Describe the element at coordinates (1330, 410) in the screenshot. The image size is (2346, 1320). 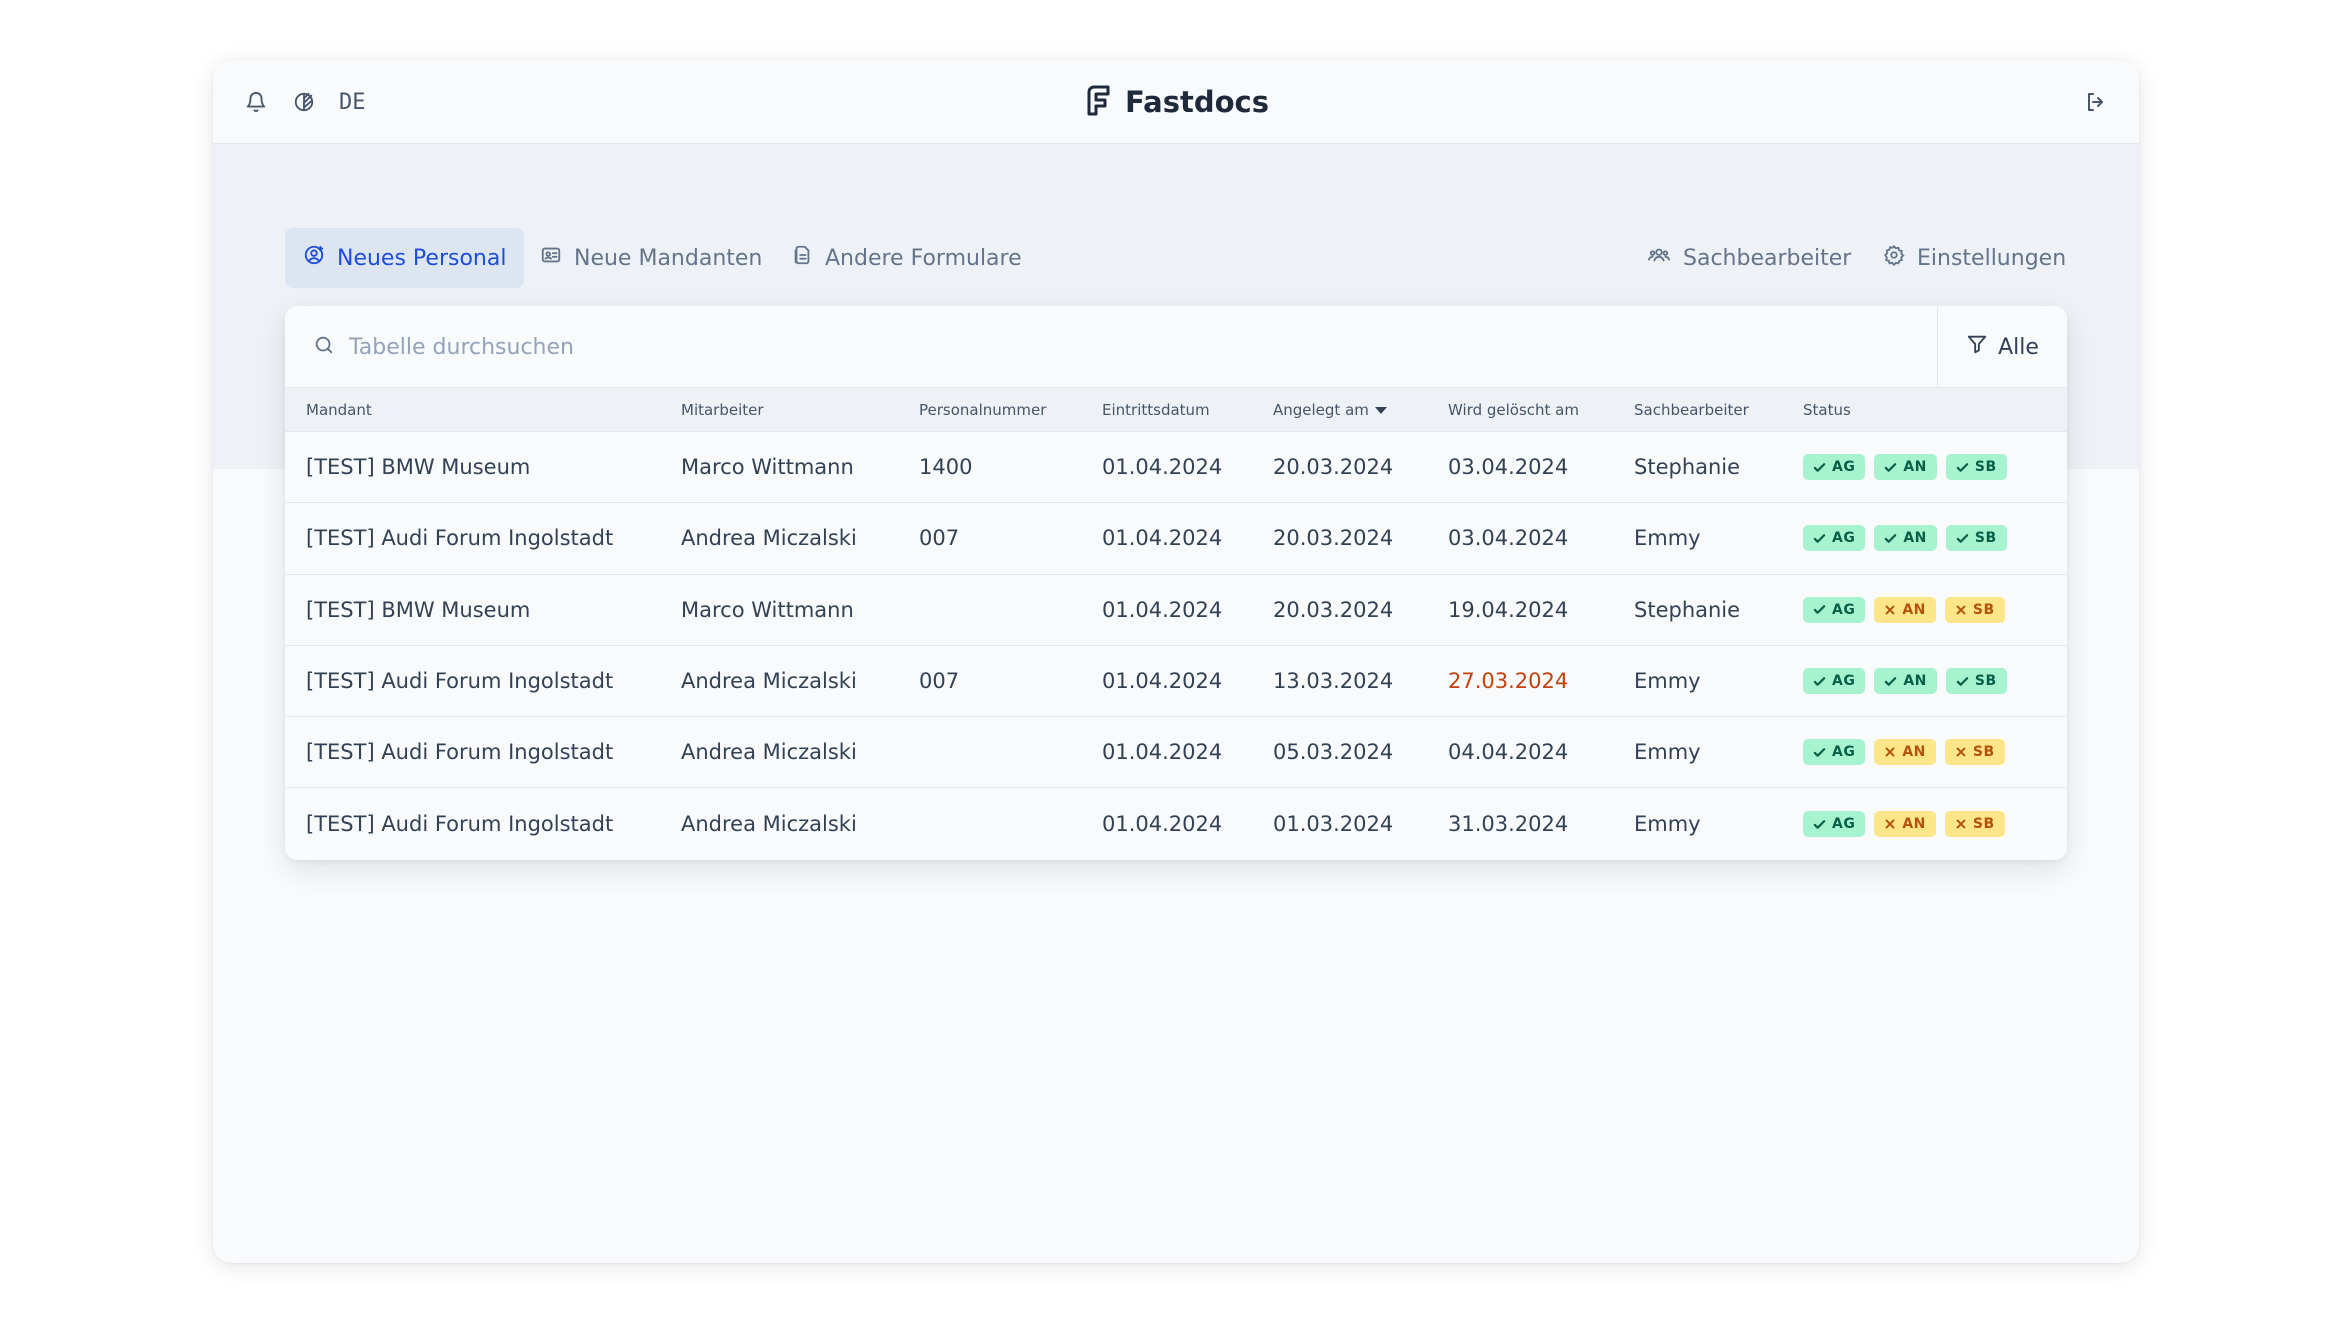
I see `column-header-angelegt-am: Angelegt am` at that location.